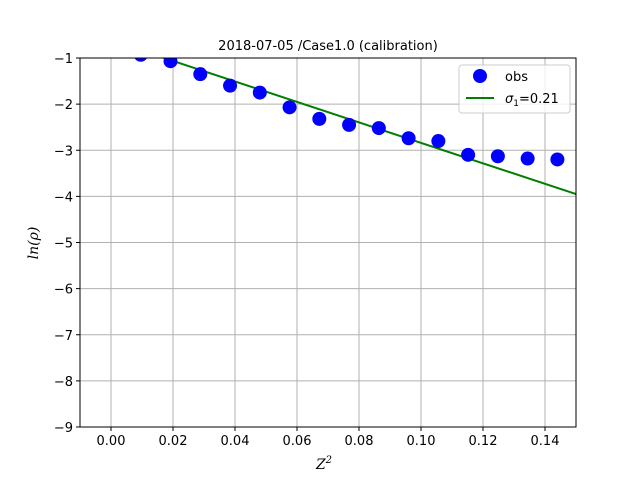 The width and height of the screenshot is (640, 480). I want to click on y-tick-label: −4, so click(63, 197).